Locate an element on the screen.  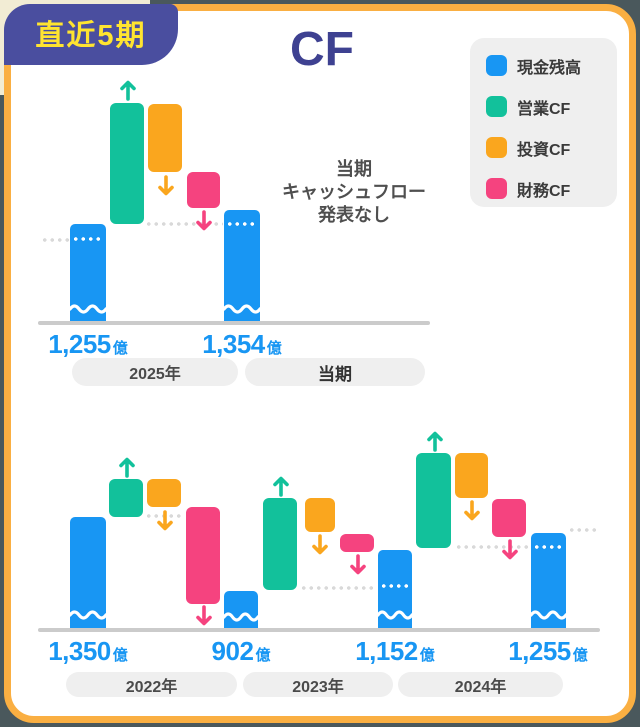
cash-balance-bar-2022 is located at coordinates (88, 572).